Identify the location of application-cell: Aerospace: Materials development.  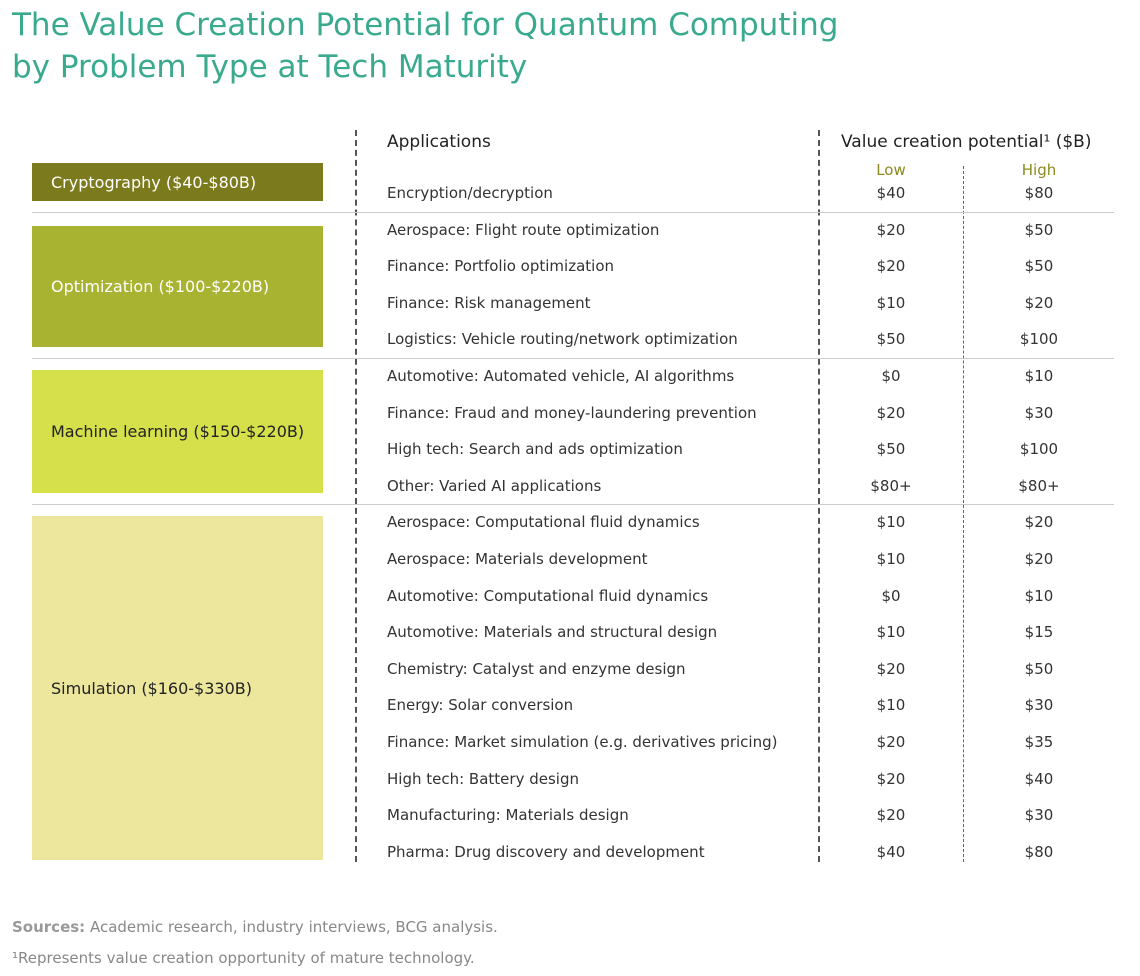
(517, 559).